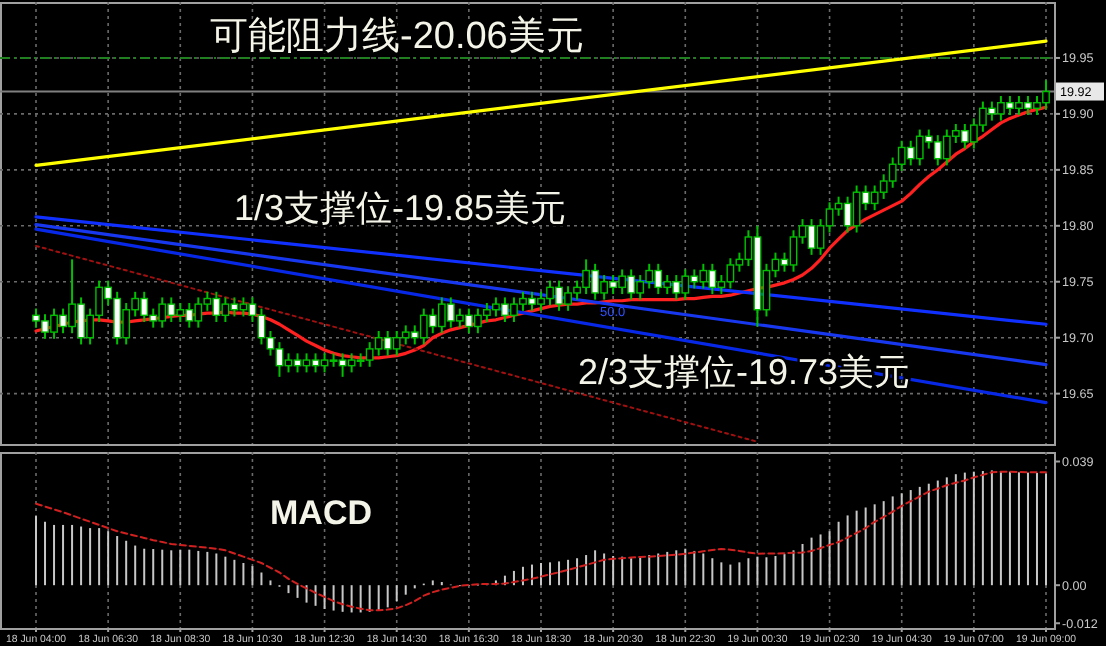 The height and width of the screenshot is (646, 1106). What do you see at coordinates (321, 513) in the screenshot?
I see `annotation: MACD` at bounding box center [321, 513].